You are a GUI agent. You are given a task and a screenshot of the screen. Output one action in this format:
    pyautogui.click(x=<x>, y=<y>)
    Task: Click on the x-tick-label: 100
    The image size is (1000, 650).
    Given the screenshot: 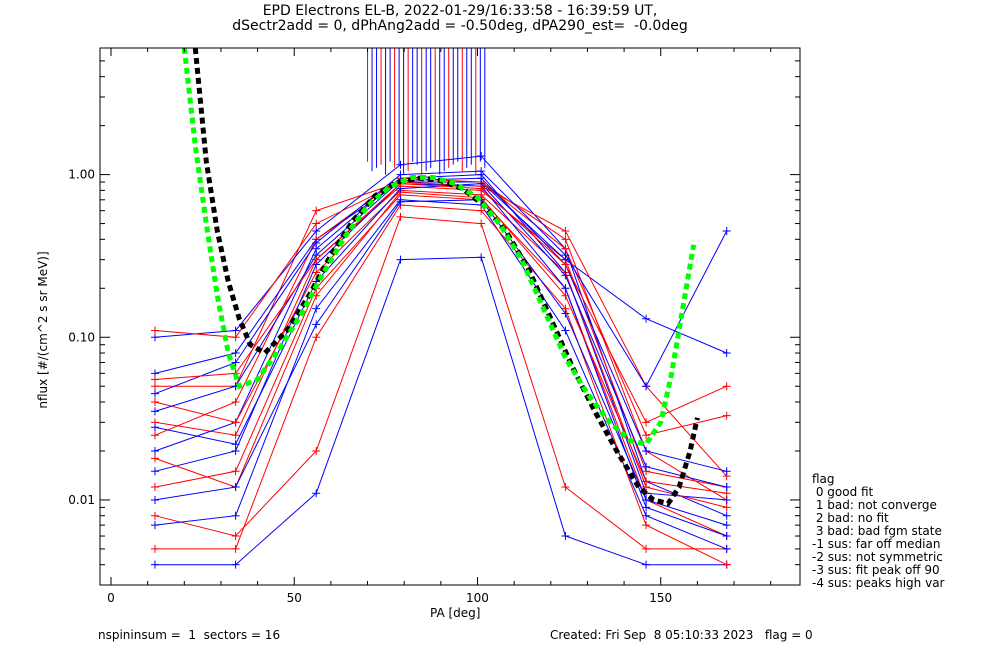 What is the action you would take?
    pyautogui.click(x=477, y=598)
    